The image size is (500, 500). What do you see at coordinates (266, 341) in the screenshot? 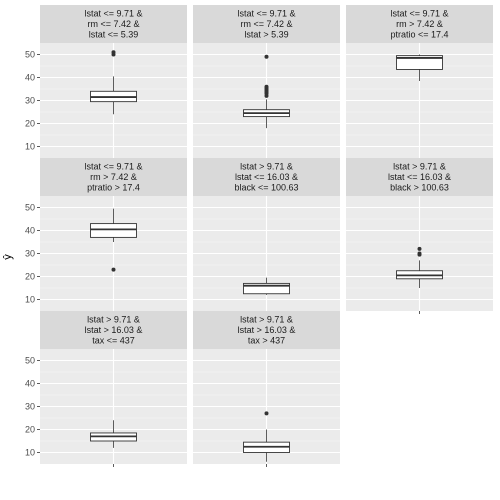
I see `facet-strip-label: tax > 437` at bounding box center [266, 341].